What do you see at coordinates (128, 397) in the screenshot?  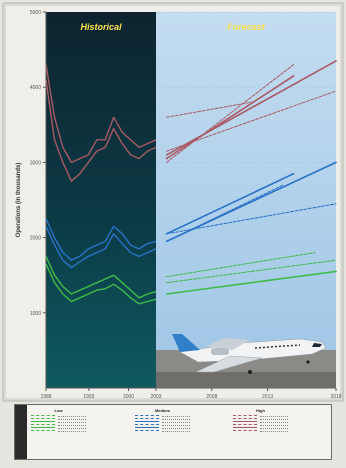 I see `x-tick-label: 2000` at bounding box center [128, 397].